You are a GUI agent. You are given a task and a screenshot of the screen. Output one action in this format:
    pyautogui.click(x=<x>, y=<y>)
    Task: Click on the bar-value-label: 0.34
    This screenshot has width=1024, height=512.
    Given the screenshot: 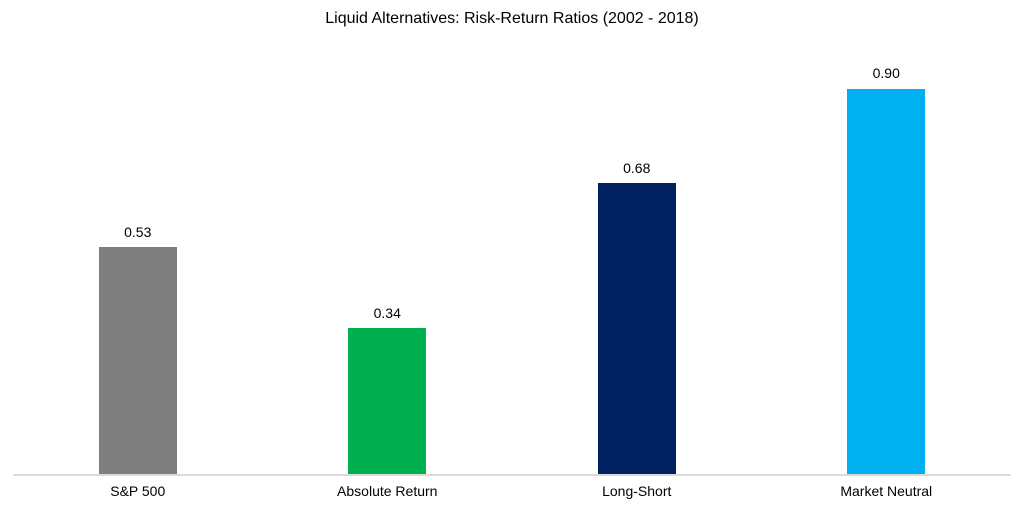 What is the action you would take?
    pyautogui.click(x=387, y=313)
    